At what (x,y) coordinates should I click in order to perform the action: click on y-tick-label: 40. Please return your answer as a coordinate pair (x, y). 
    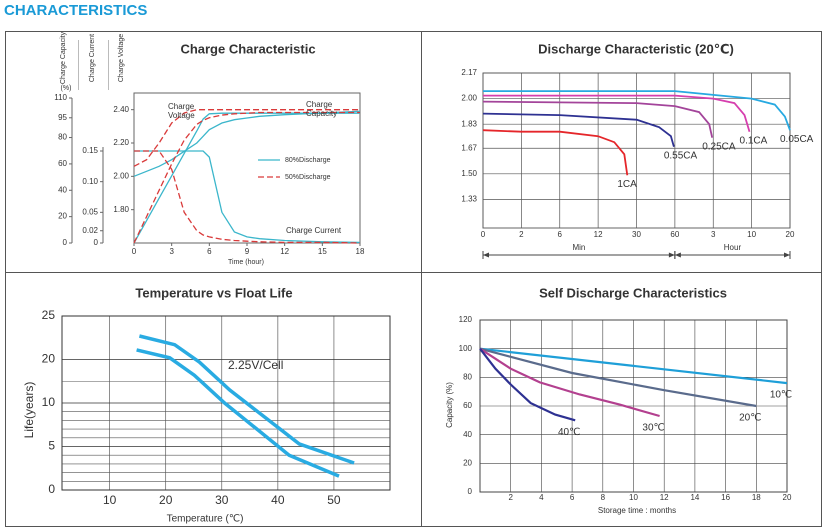
    Looking at the image, I should click on (467, 434).